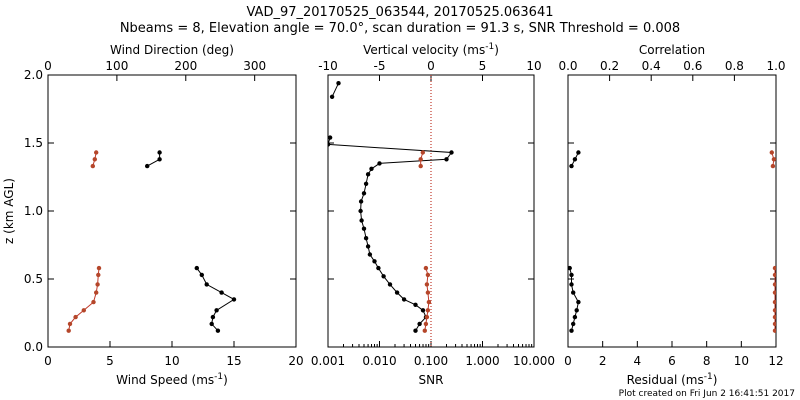  I want to click on x-tick-label: 0.001, so click(328, 361).